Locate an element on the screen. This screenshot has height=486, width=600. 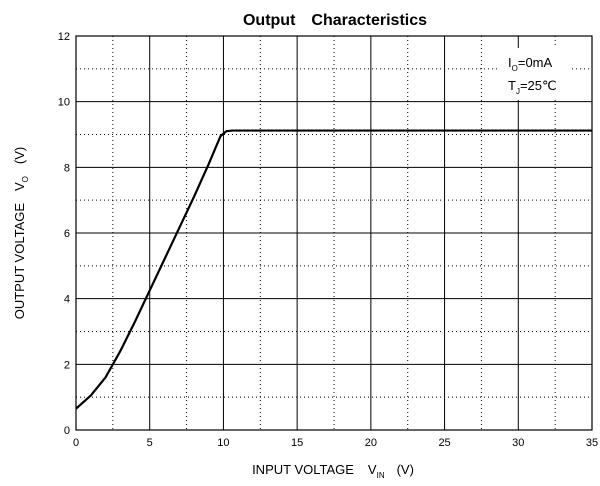
annotation-io-symbol: I is located at coordinates (510, 62).